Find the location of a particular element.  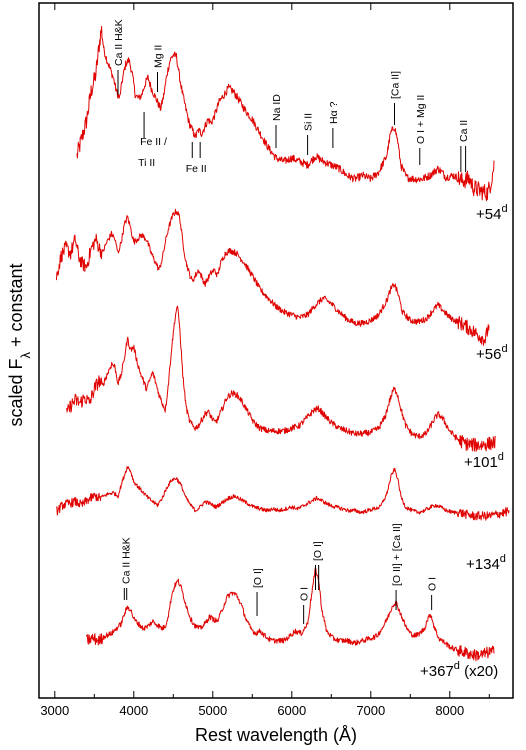

x-tick-label-1: 4000 is located at coordinates (133, 710).